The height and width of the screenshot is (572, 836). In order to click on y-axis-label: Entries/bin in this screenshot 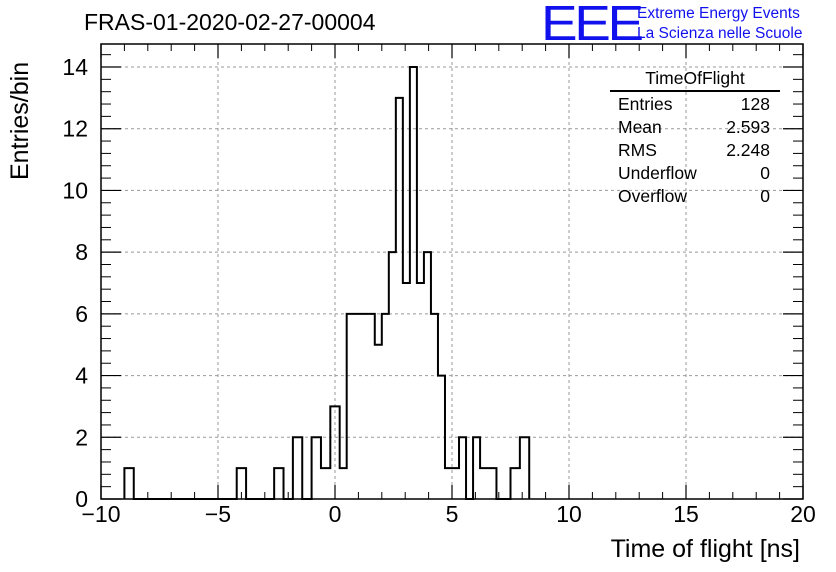, I will do `click(20, 120)`.